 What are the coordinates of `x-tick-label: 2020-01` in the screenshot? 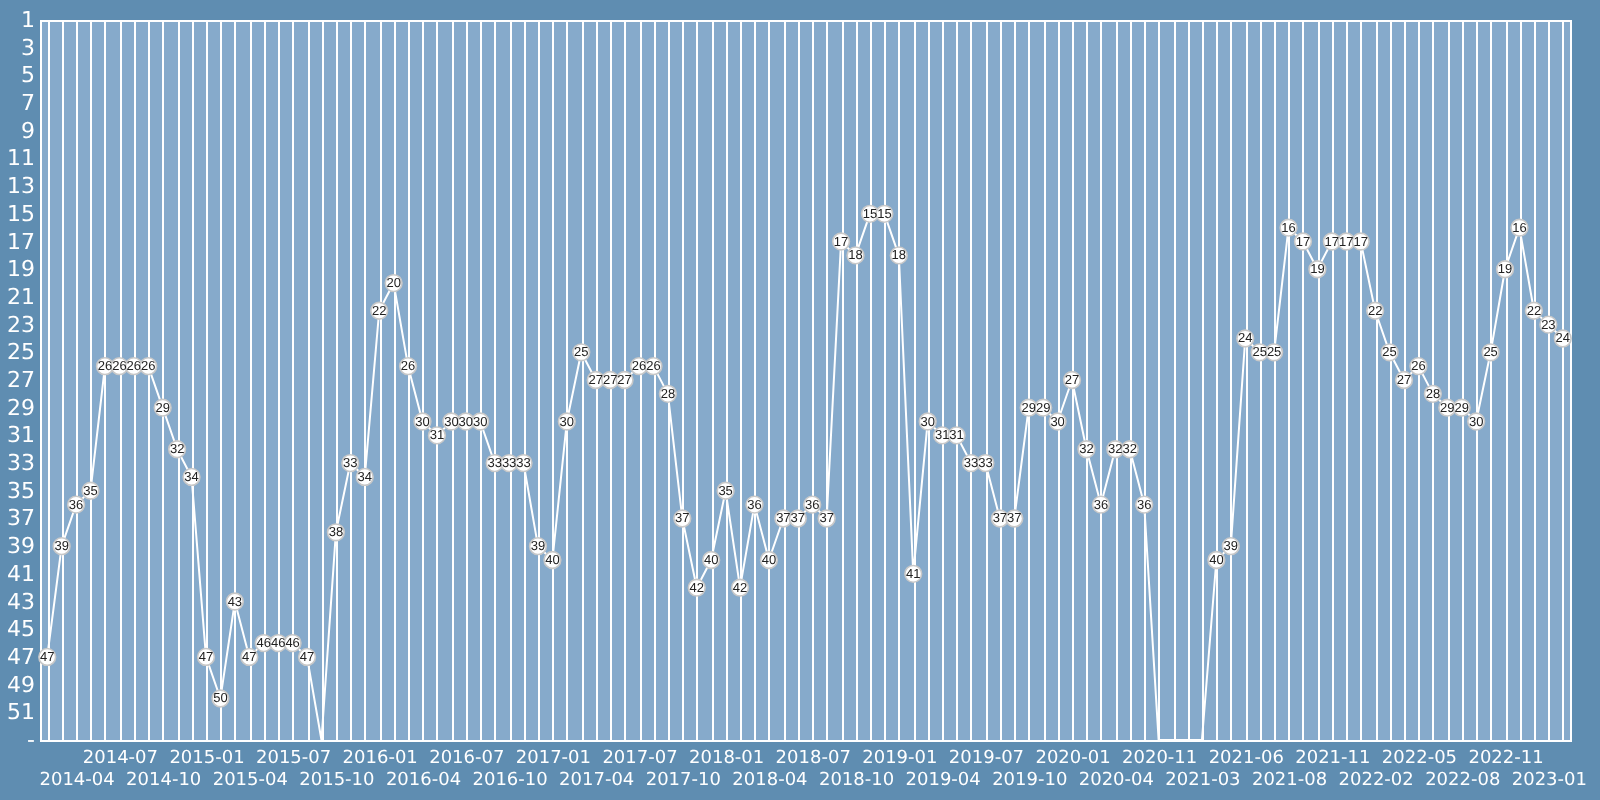 It's located at (1073, 759).